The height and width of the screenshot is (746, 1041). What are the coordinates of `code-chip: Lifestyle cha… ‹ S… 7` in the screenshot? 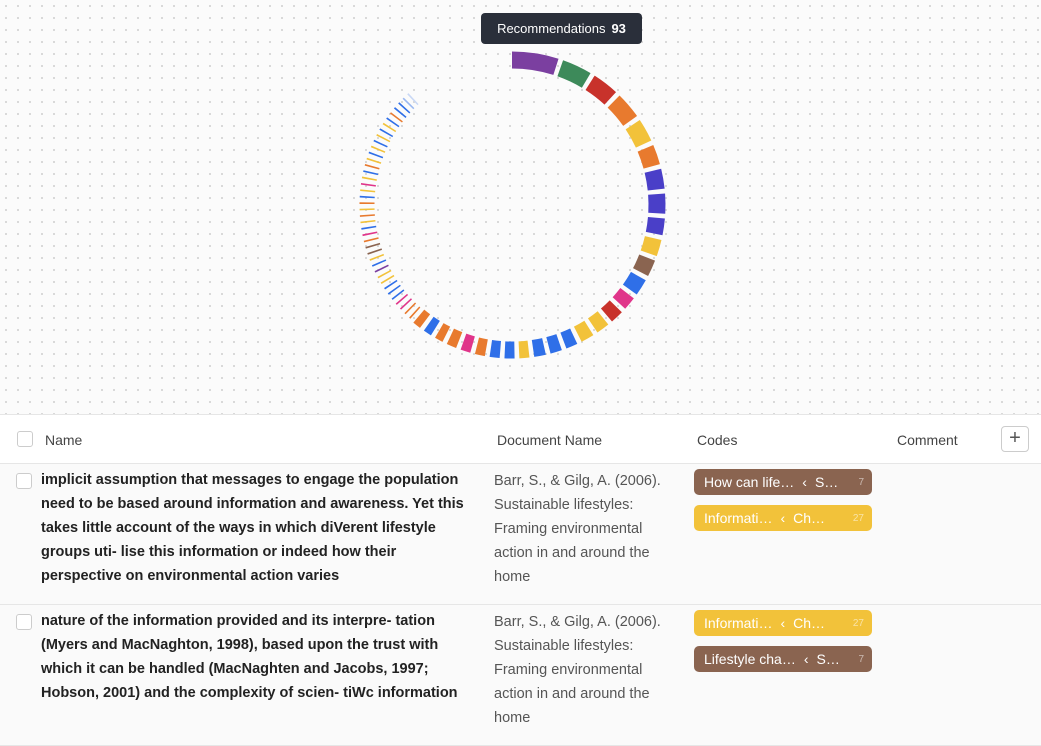 It's located at (783, 659).